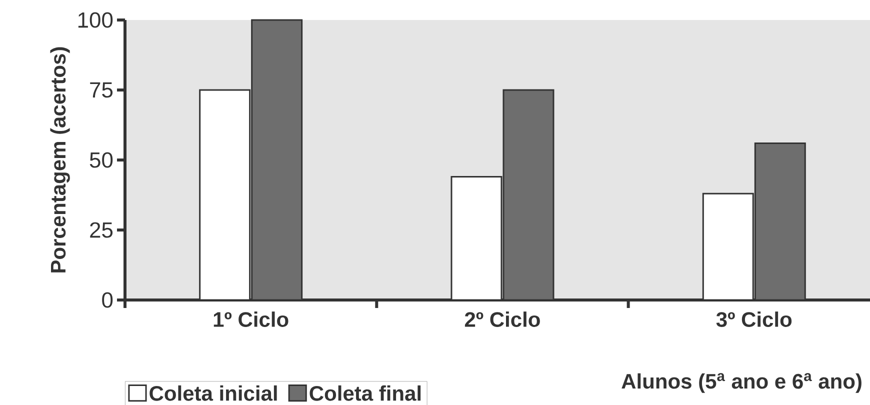  I want to click on y-axis-title: Porcentagem (acertos), so click(60, 159).